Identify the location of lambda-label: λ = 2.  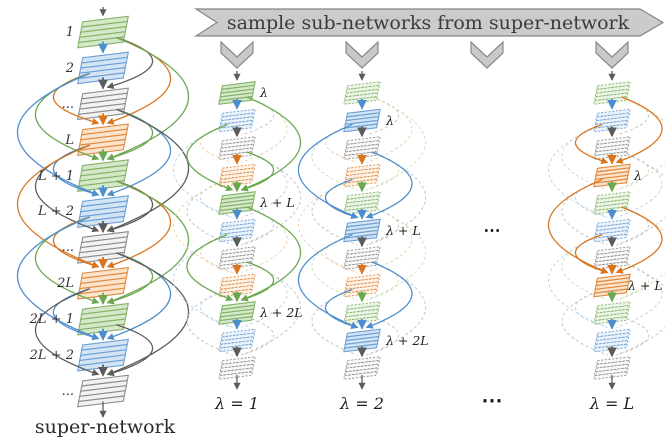
(361, 403).